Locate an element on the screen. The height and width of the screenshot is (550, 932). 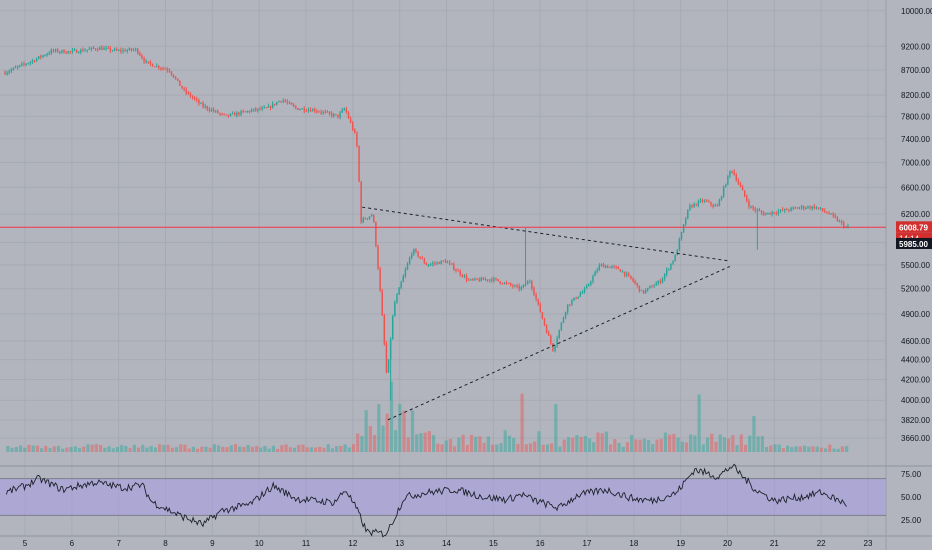
rsi-axis: 75.00 50.00 25.00 is located at coordinates (911, 497).